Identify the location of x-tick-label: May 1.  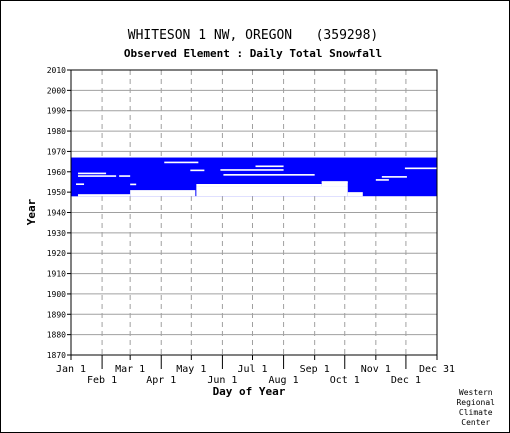
(191, 369).